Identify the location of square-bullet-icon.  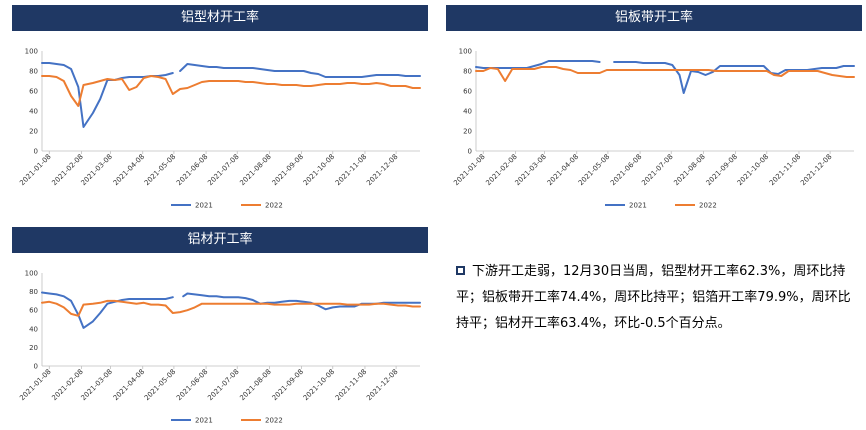
(460, 270).